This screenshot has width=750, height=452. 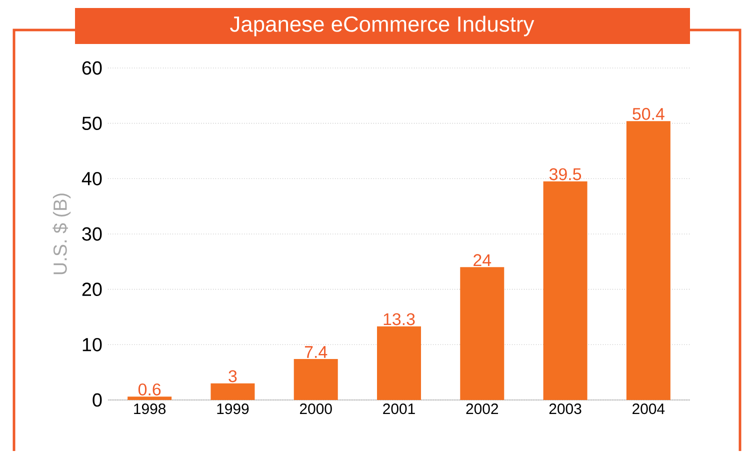 What do you see at coordinates (648, 114) in the screenshot?
I see `data-label: 50.4` at bounding box center [648, 114].